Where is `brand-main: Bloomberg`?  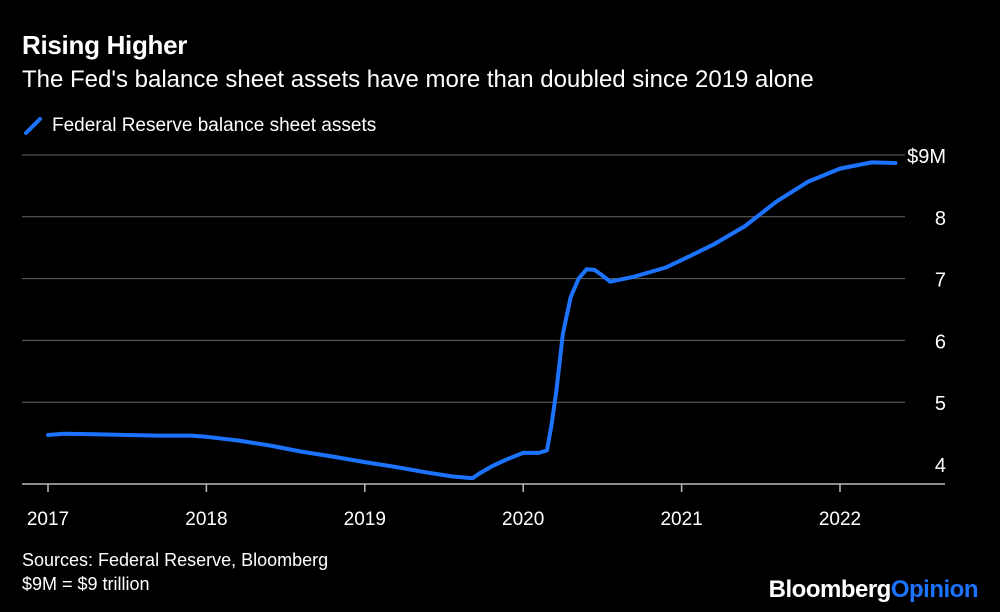
brand-main: Bloomberg is located at coordinates (830, 589).